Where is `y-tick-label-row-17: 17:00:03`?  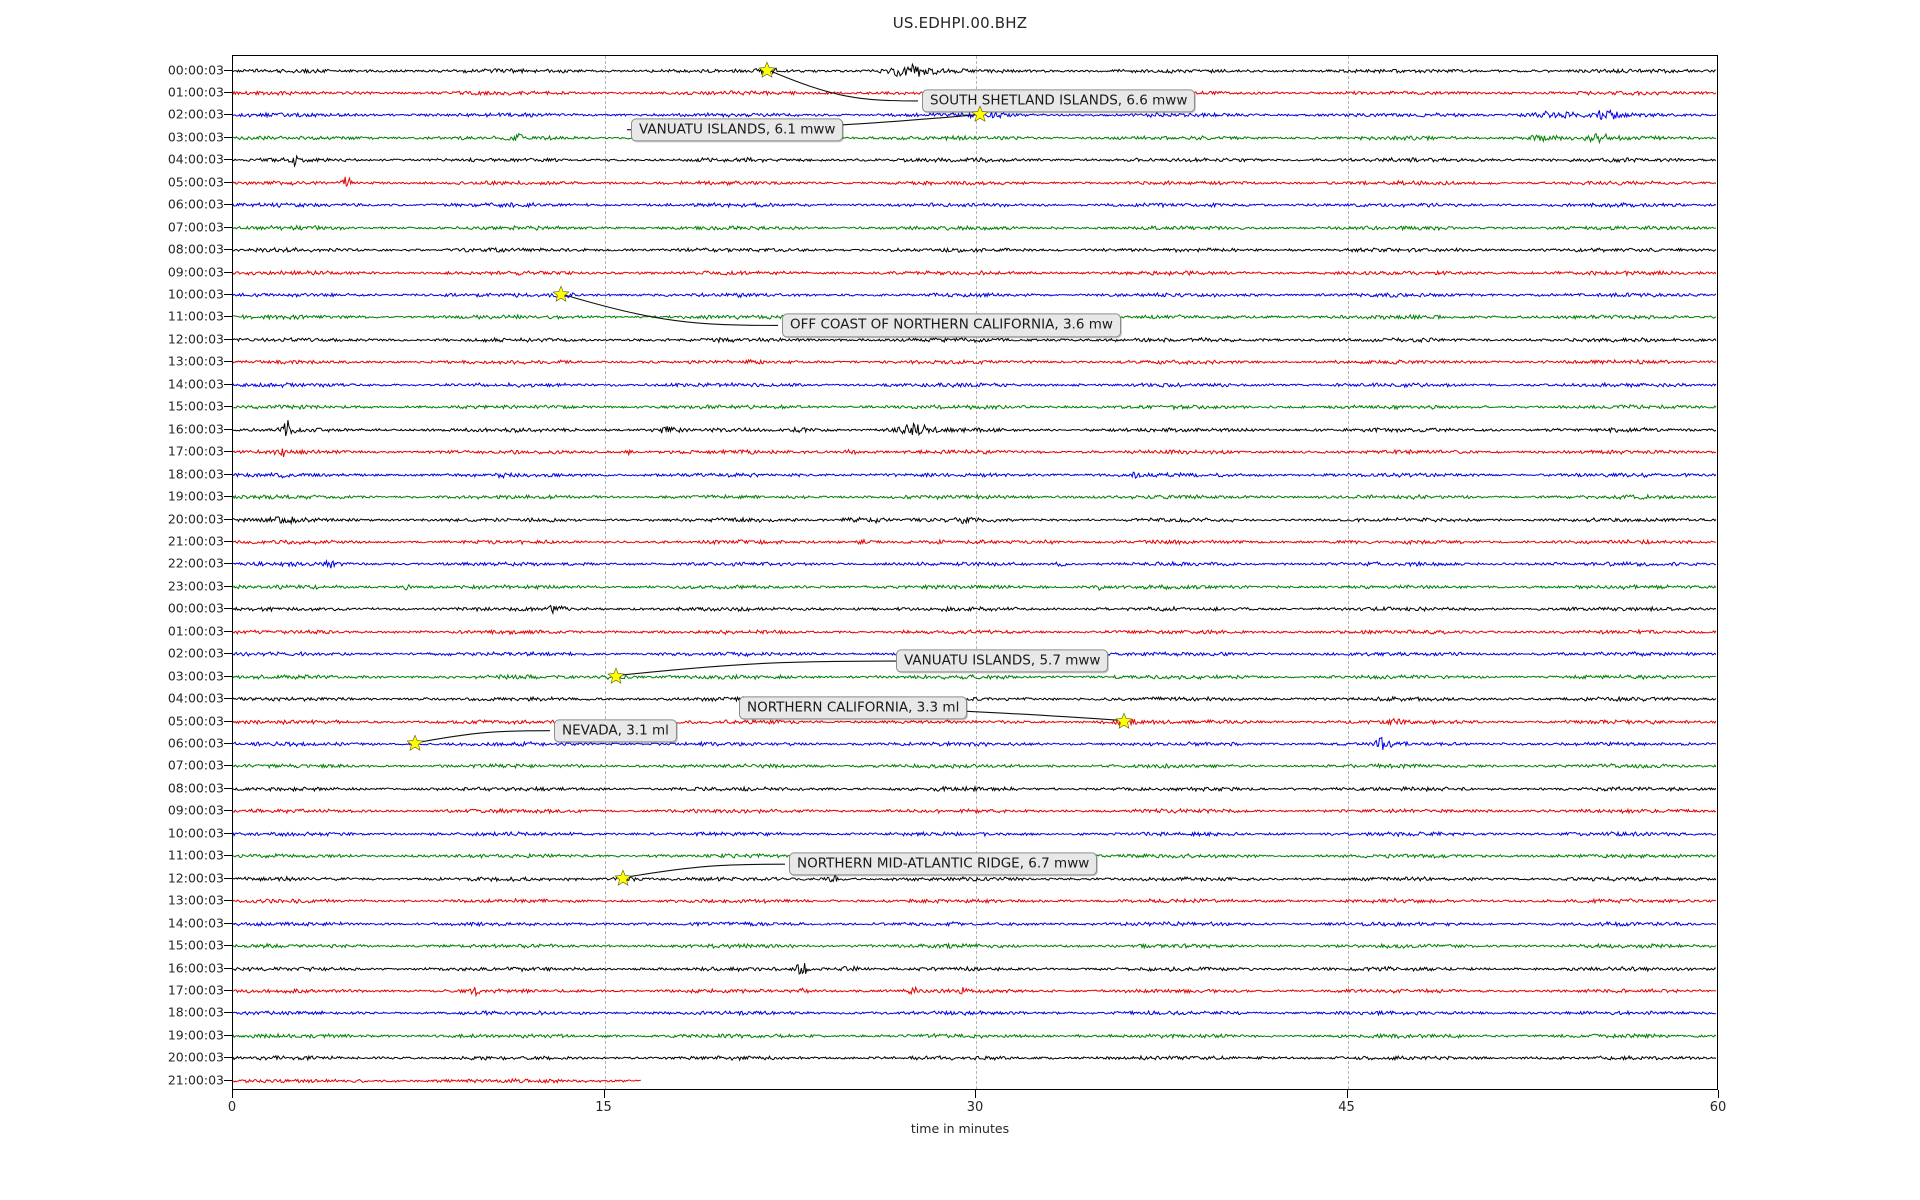
y-tick-label-row-17: 17:00:03 is located at coordinates (195, 451).